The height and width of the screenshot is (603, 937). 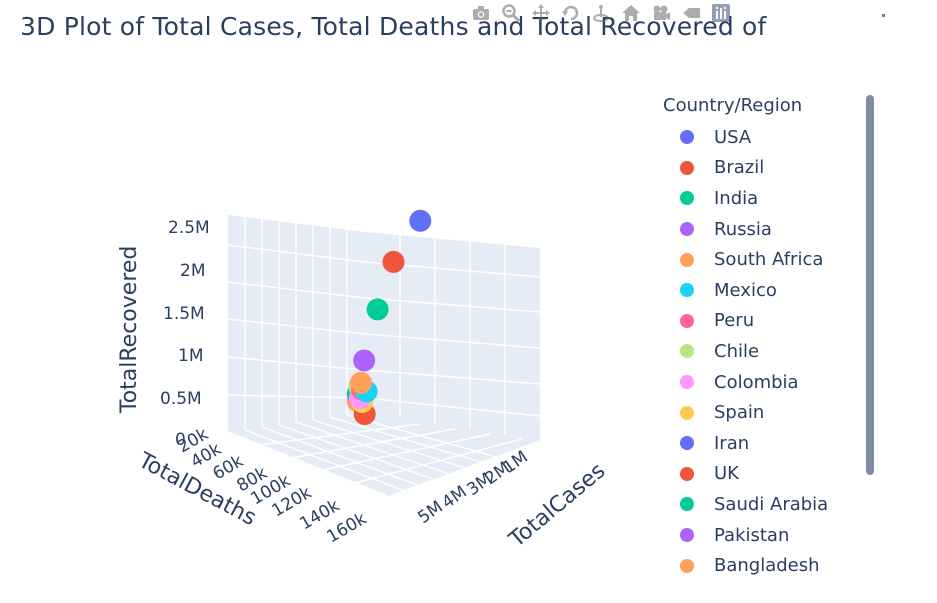 I want to click on legend-item: Bangladesh, so click(x=754, y=565).